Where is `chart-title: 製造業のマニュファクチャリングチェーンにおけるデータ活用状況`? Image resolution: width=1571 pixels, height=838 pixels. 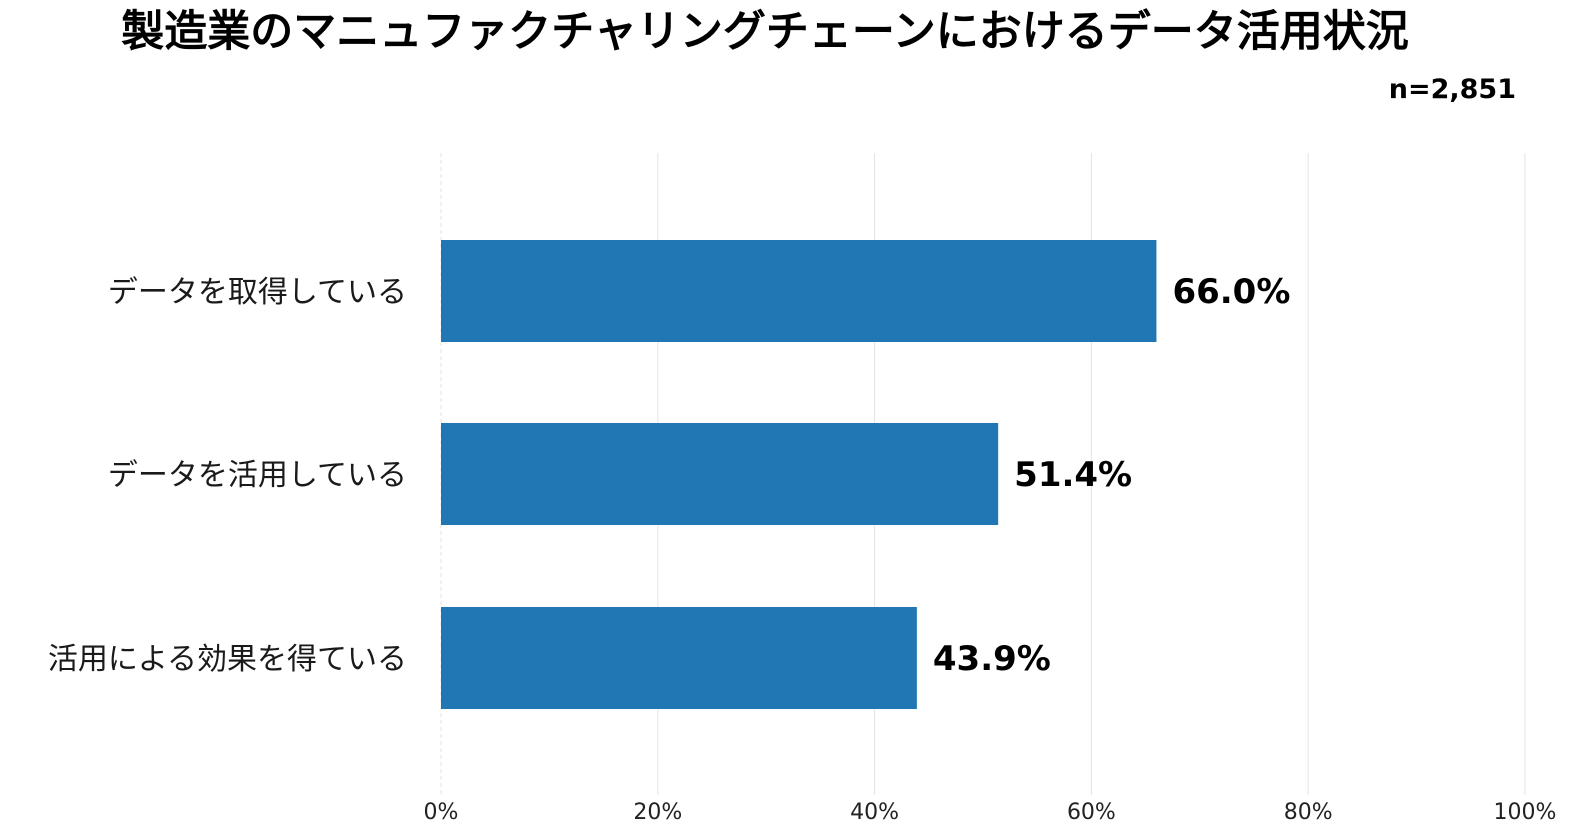
chart-title: 製造業のマニュファクチャリングチェーンにおけるデータ活用状況 is located at coordinates (765, 32).